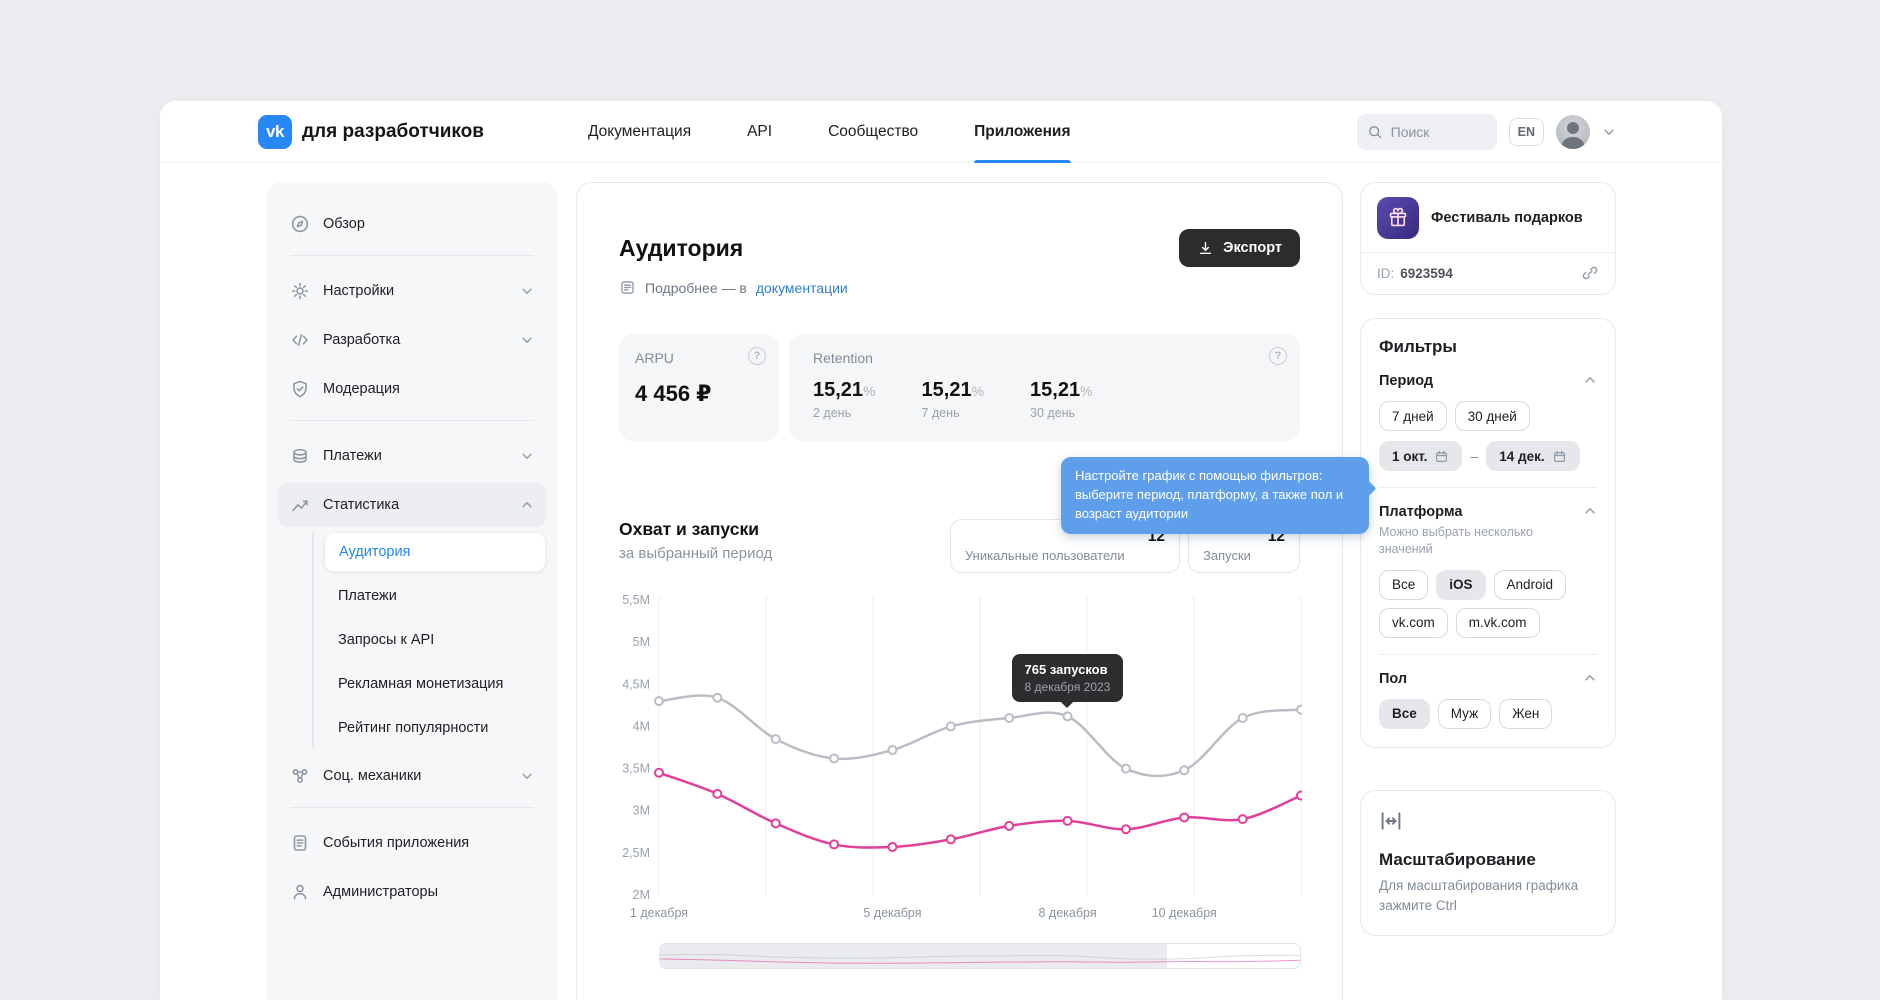 The width and height of the screenshot is (1880, 1000). I want to click on page-title: Аудитория, so click(681, 247).